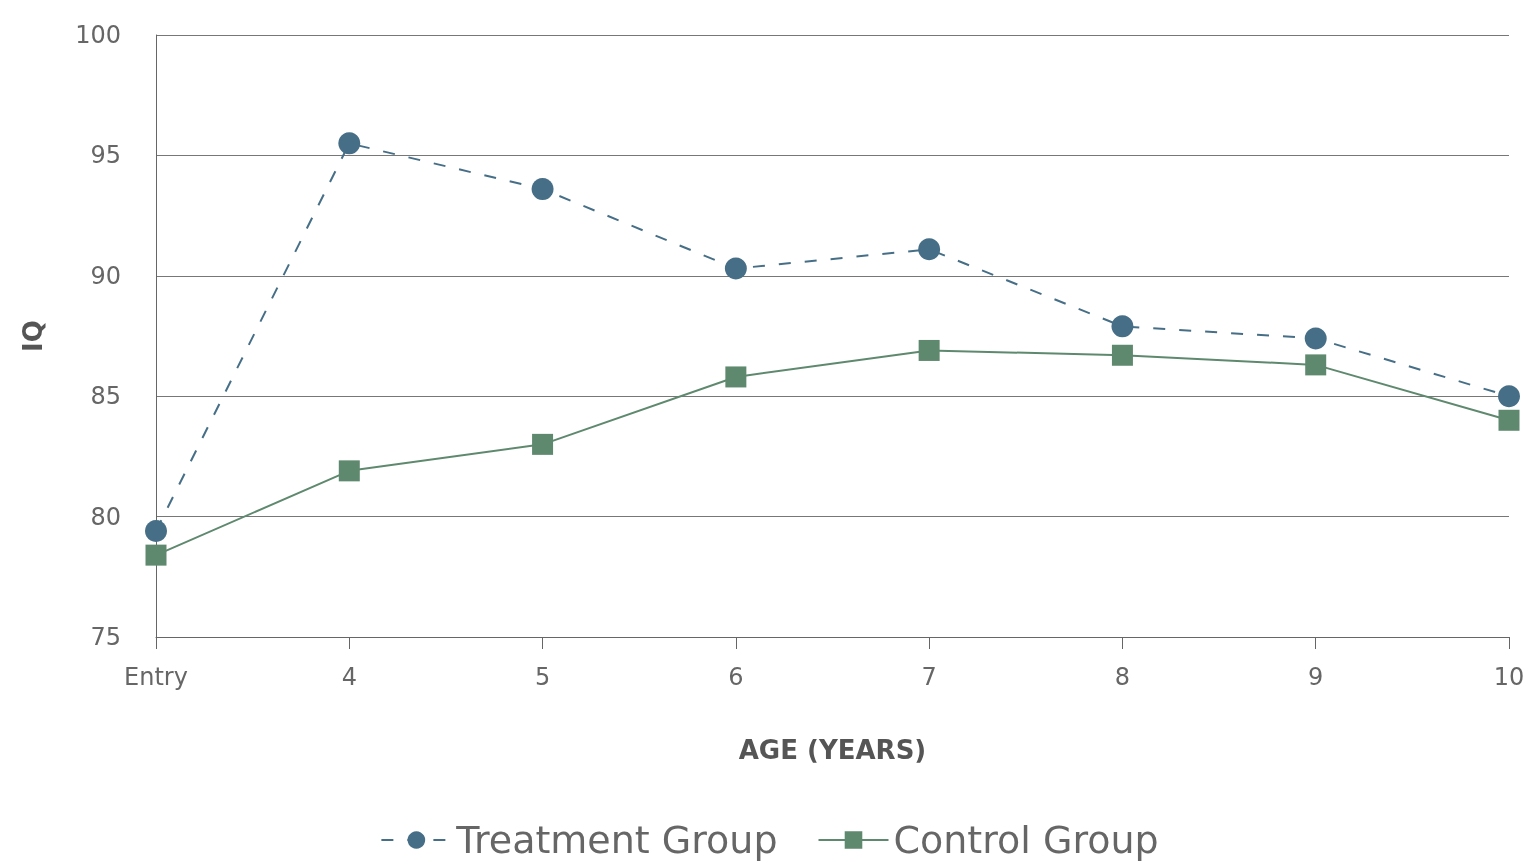 This screenshot has height=864, width=1539. I want to click on x-tick-label: 10, so click(1509, 677).